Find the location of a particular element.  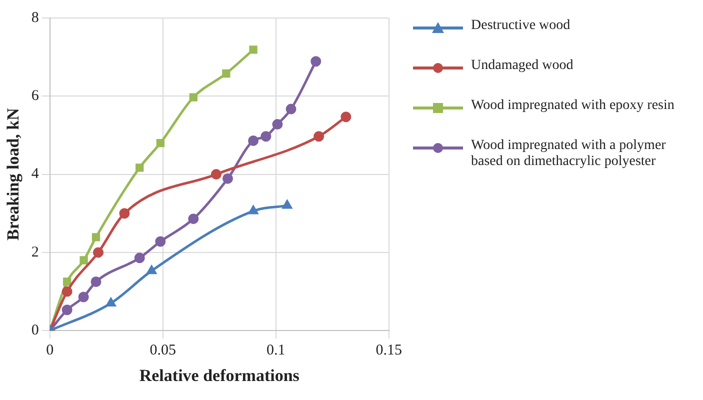

y-tick-label: 4 is located at coordinates (35, 174).